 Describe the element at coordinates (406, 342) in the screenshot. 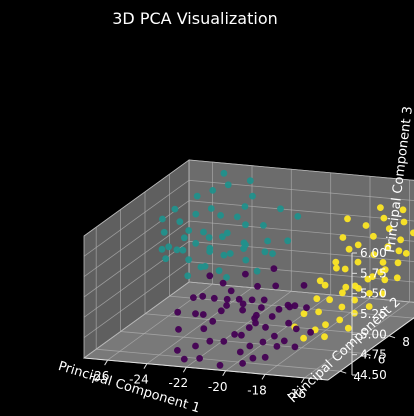

I see `y-tick-label-2: 8` at that location.